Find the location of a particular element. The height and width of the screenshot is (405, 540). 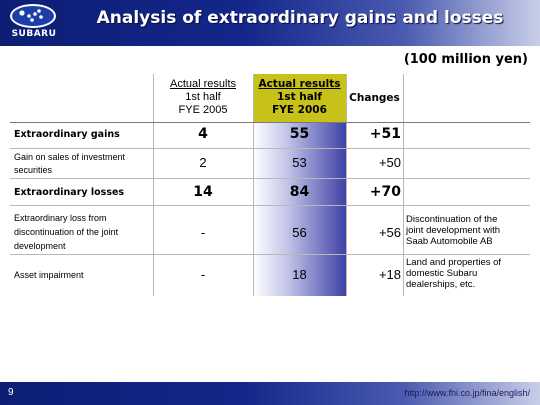

page-number: 9 is located at coordinates (11, 392).